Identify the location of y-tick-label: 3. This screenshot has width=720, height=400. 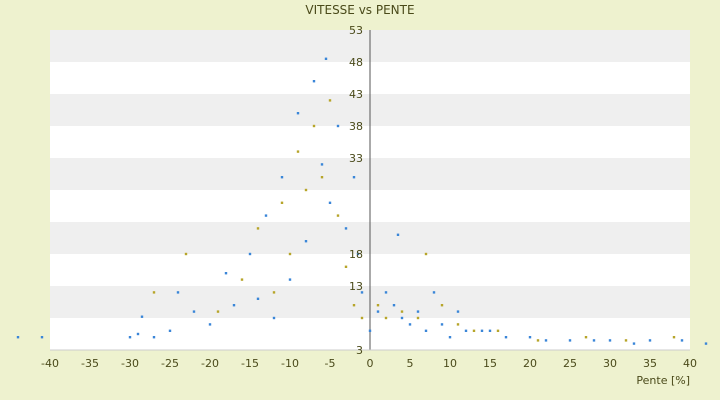
(359, 350).